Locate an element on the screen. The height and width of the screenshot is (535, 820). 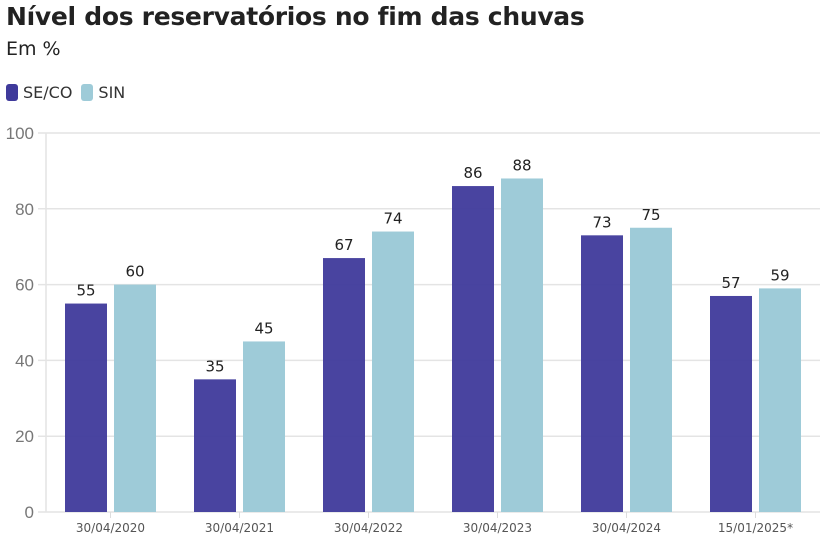
data-label: 55 is located at coordinates (85, 291).